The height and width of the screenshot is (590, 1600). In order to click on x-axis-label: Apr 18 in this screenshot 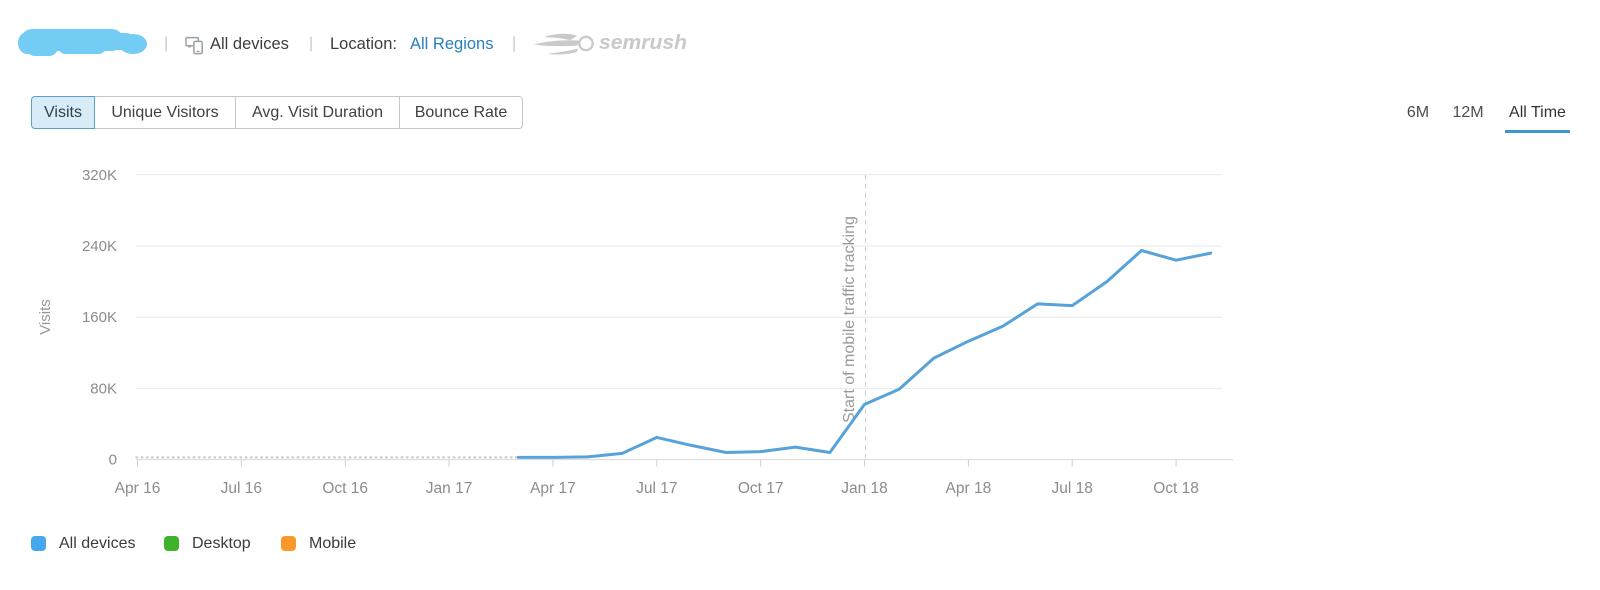, I will do `click(969, 488)`.